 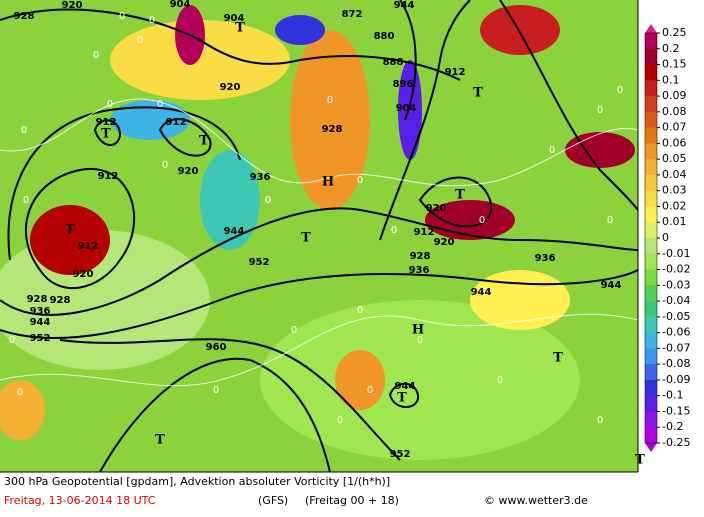 I want to click on colorbar-label: -0.2, so click(x=672, y=426).